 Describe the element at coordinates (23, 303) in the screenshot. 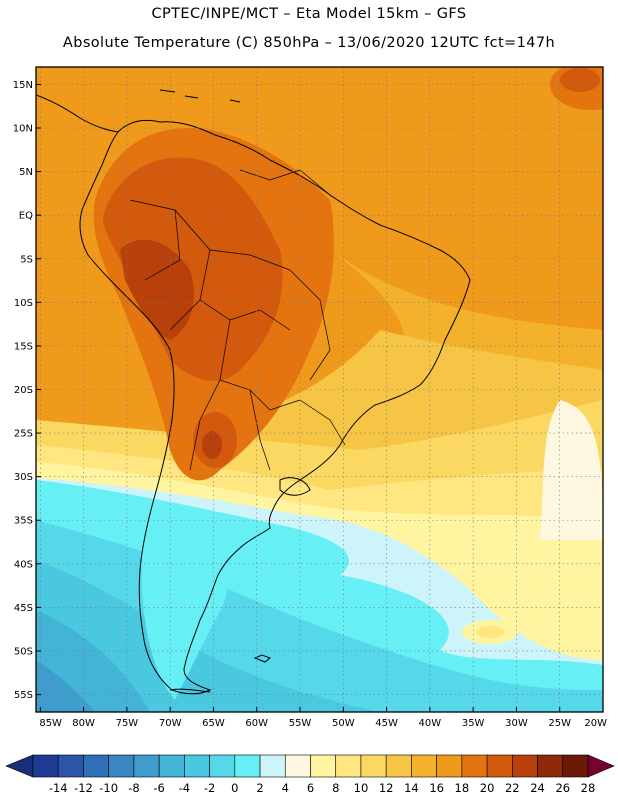

I see `lat-label: 10S` at that location.